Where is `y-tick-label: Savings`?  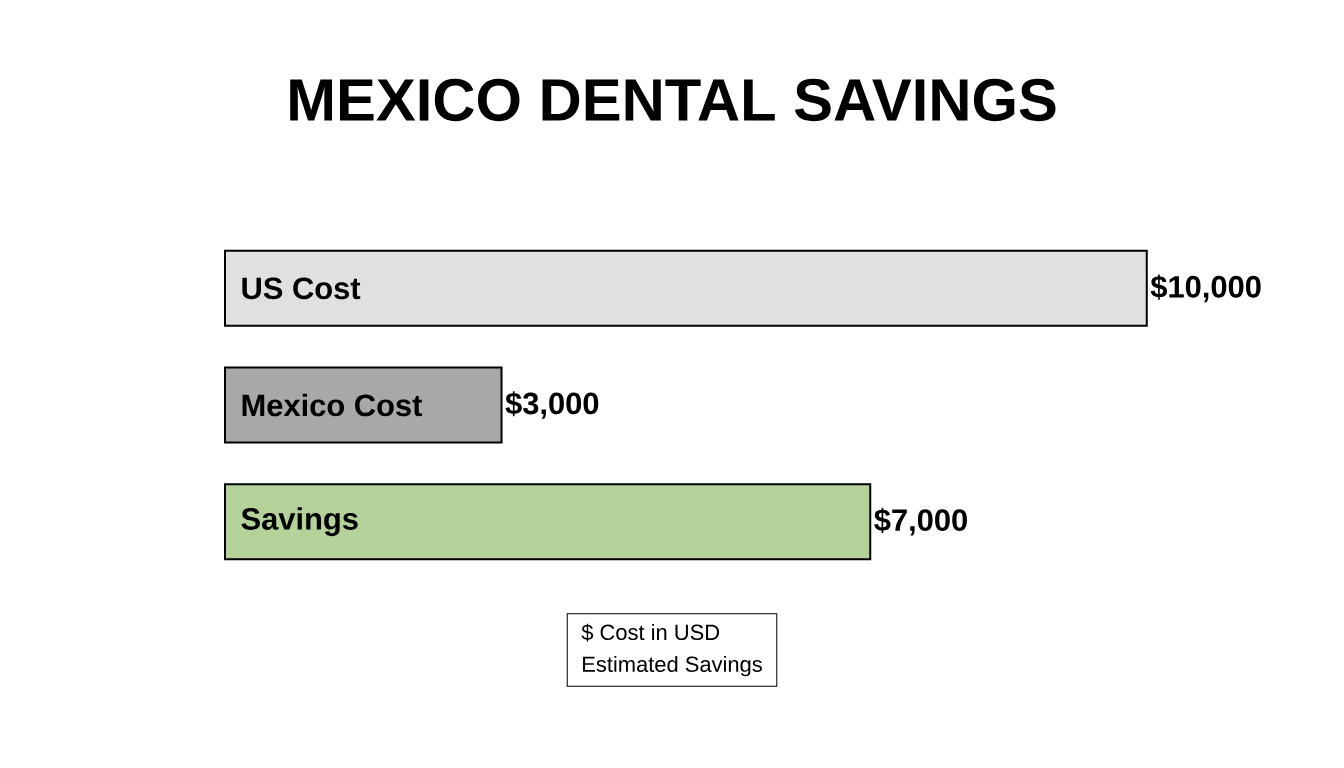
y-tick-label: Savings is located at coordinates (299, 522).